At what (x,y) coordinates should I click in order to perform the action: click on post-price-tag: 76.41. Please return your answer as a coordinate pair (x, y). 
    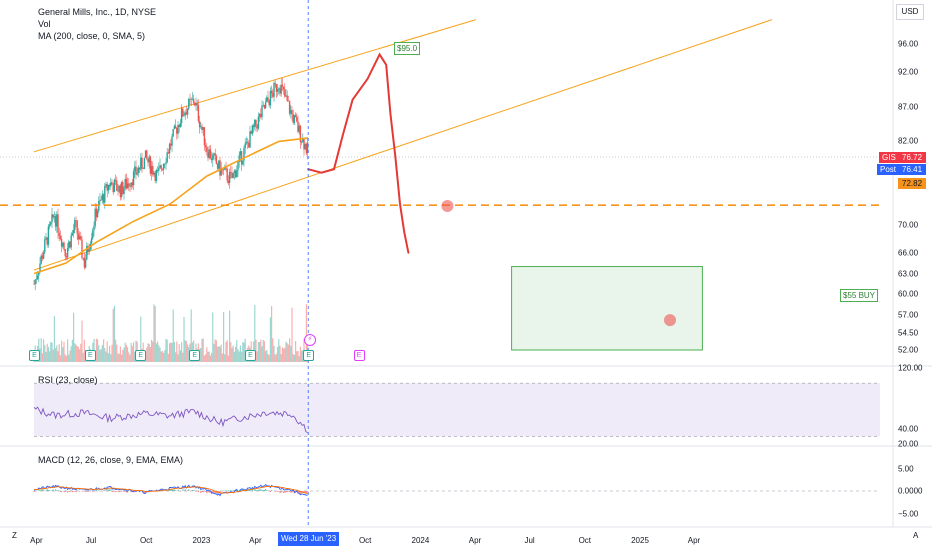
    Looking at the image, I should click on (912, 169).